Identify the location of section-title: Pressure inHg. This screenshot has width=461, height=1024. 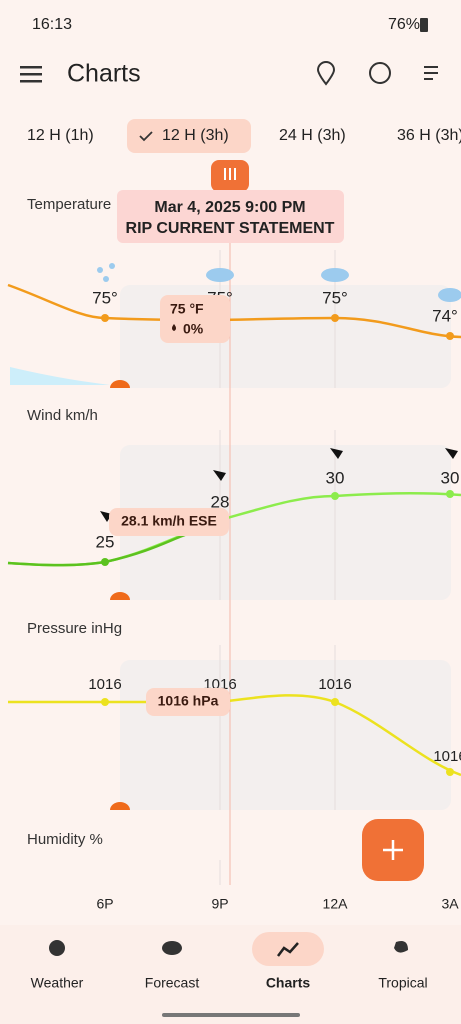
(74, 628).